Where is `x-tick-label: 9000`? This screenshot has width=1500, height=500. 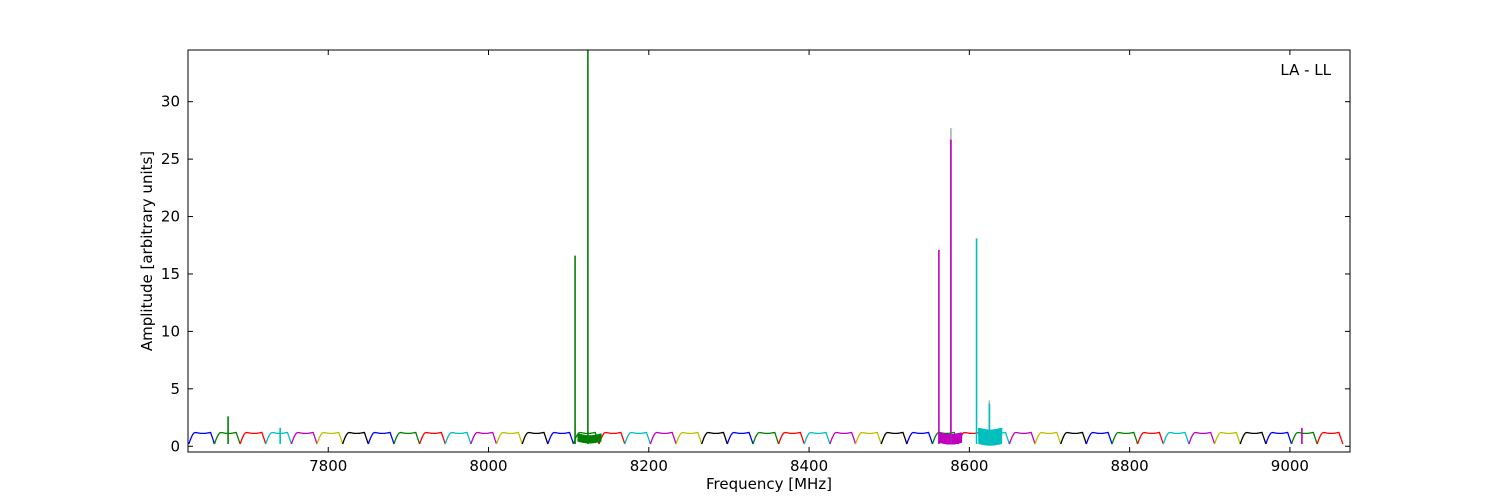 x-tick-label: 9000 is located at coordinates (1290, 466).